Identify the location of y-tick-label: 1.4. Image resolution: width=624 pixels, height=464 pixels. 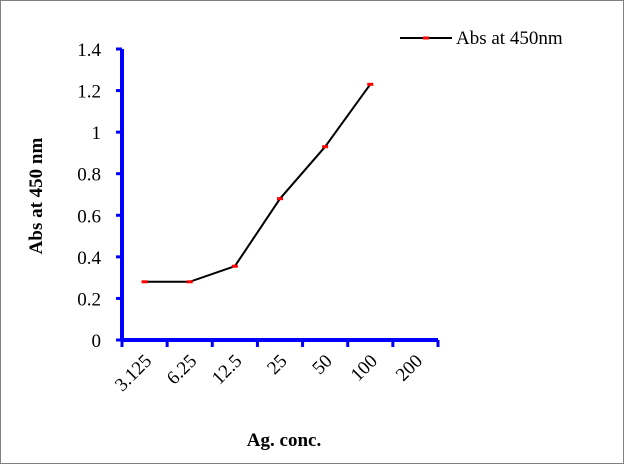
(89, 50).